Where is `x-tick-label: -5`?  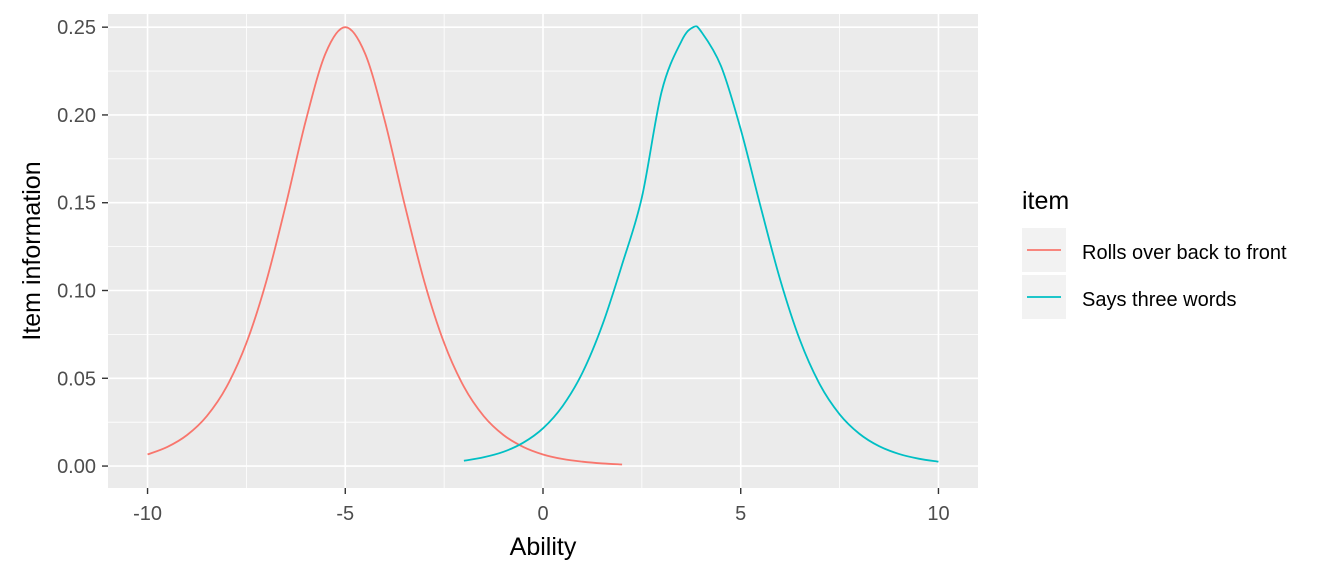 x-tick-label: -5 is located at coordinates (345, 514).